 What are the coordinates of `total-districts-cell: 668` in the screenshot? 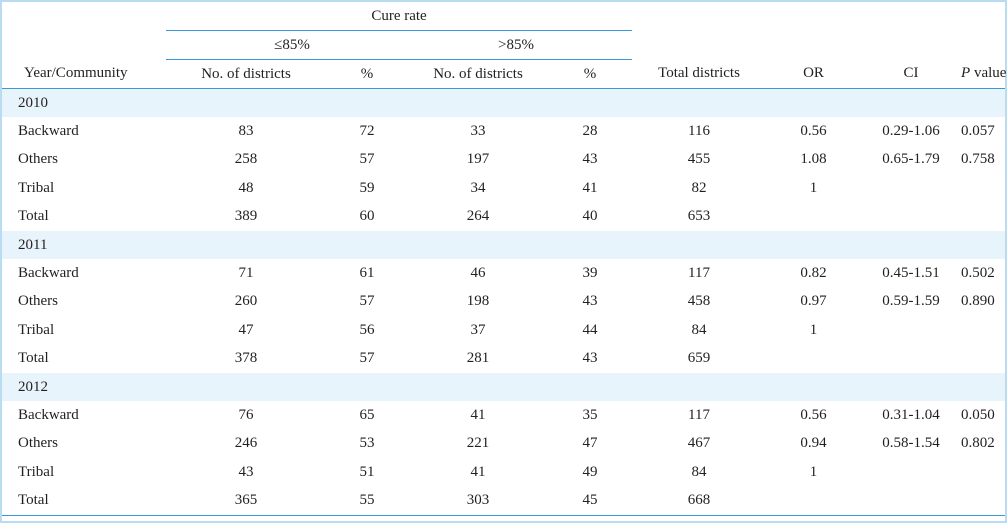 It's located at (699, 500).